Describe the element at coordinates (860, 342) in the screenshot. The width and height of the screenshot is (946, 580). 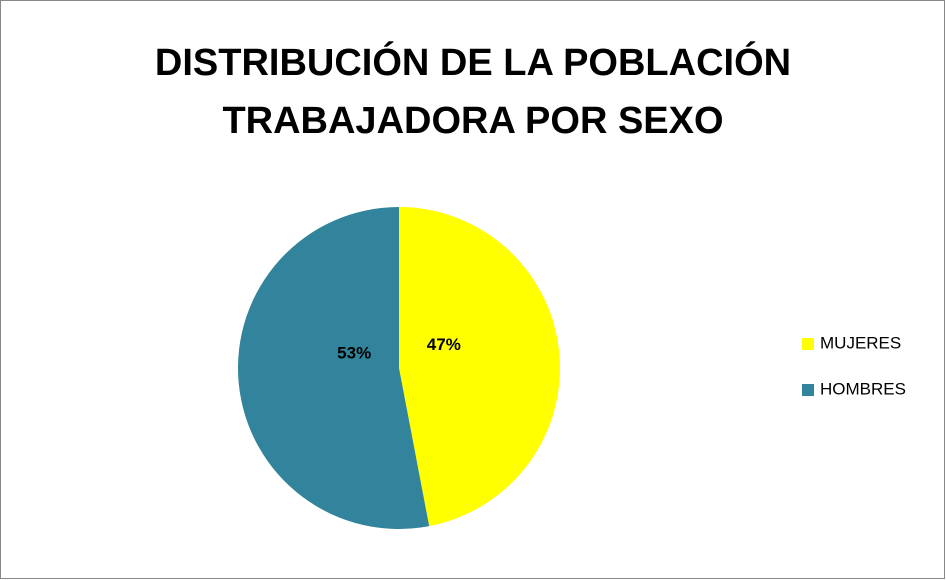
I see `legend-label: MUJERES` at that location.